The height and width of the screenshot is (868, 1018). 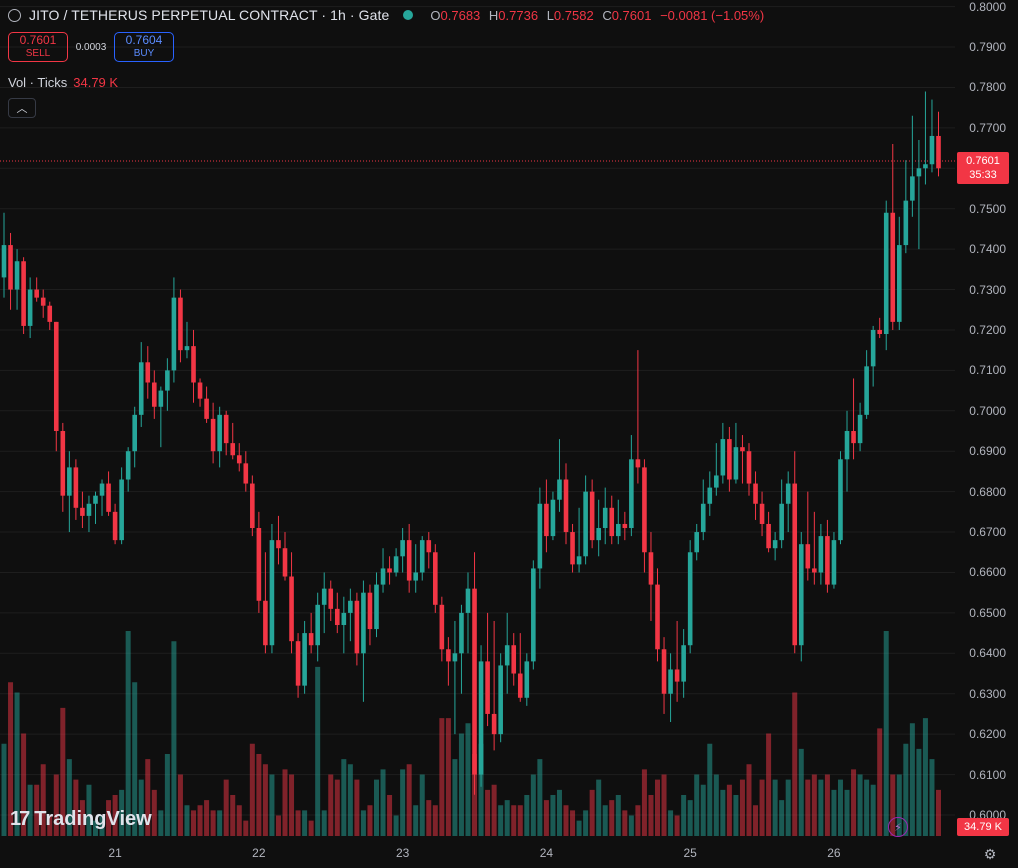 I want to click on symbol-icon, so click(x=14, y=15).